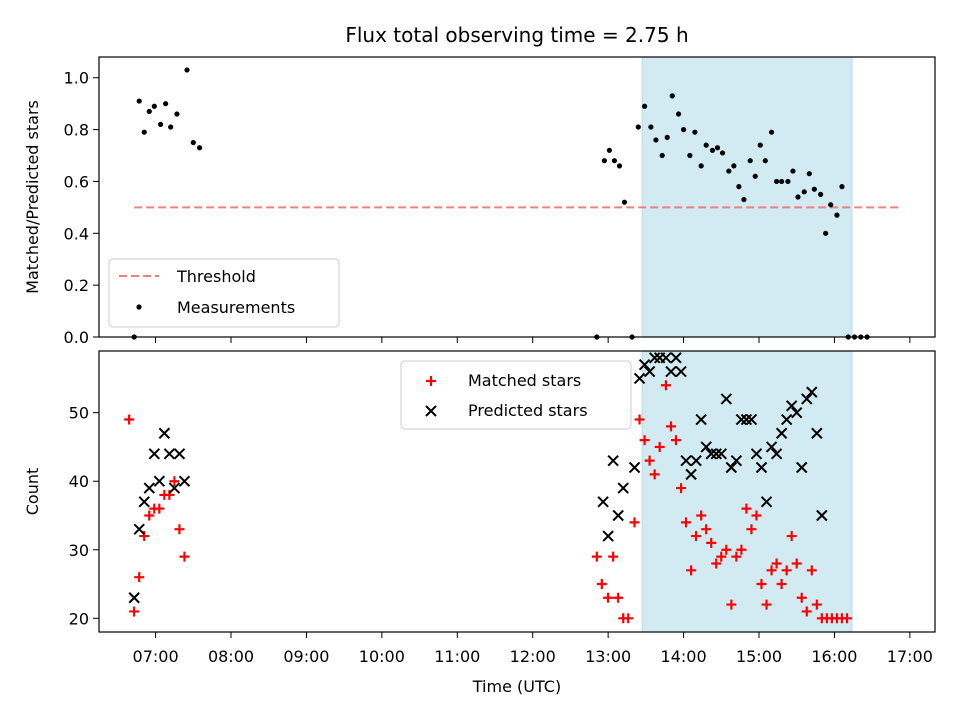 The height and width of the screenshot is (720, 960). Describe the element at coordinates (76, 233) in the screenshot. I see `y-tick-label: 0.4` at that location.